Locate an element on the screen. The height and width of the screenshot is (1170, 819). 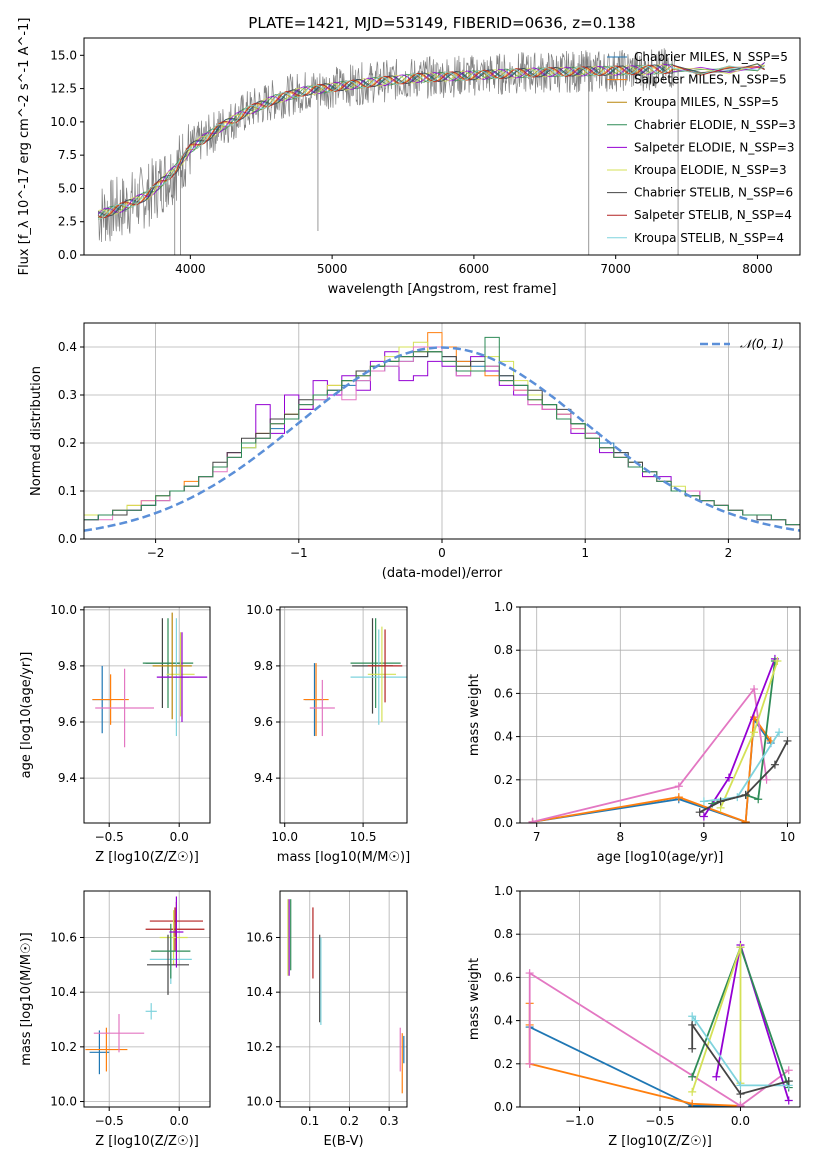
x-axis-label: (data-model)/error is located at coordinates (442, 573).